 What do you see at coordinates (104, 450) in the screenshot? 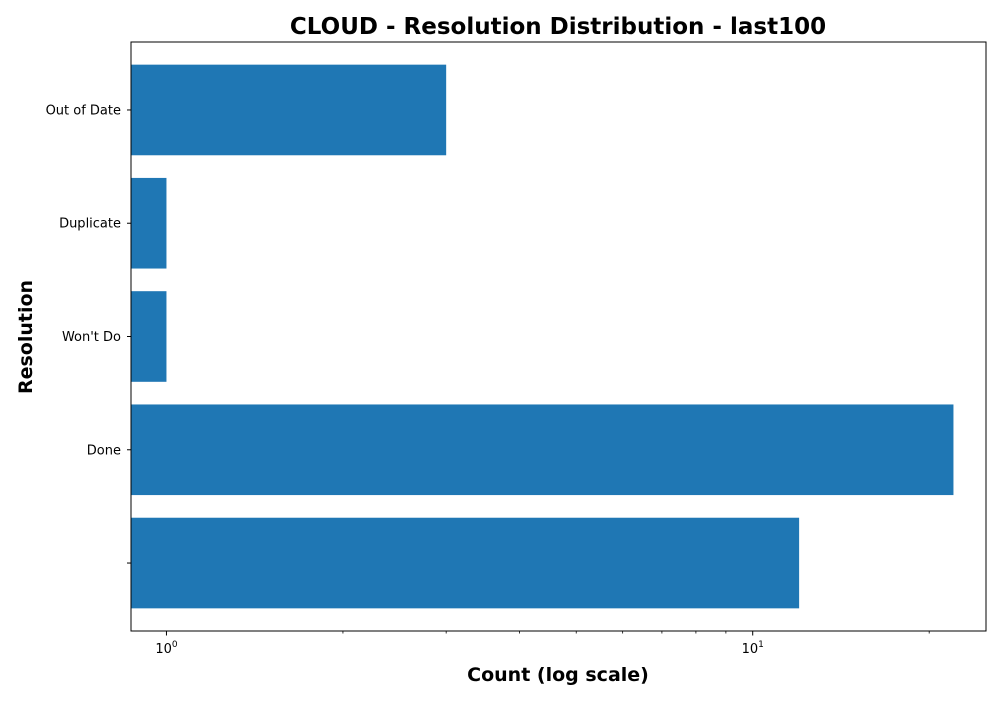
I see `y-tick-label: Done` at bounding box center [104, 450].